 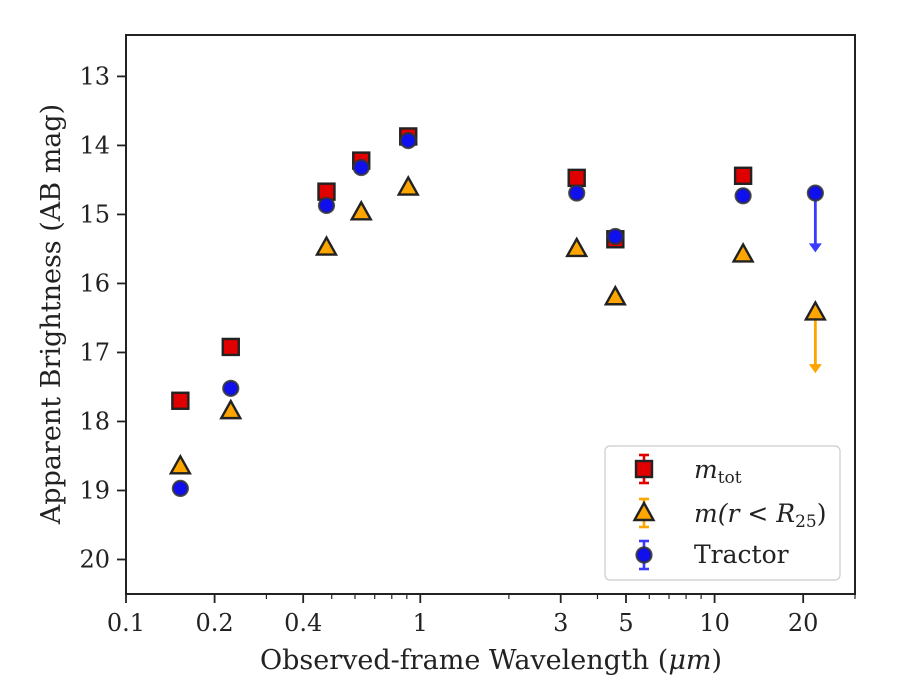 I want to click on x-tick-label: 3, so click(x=560, y=623).